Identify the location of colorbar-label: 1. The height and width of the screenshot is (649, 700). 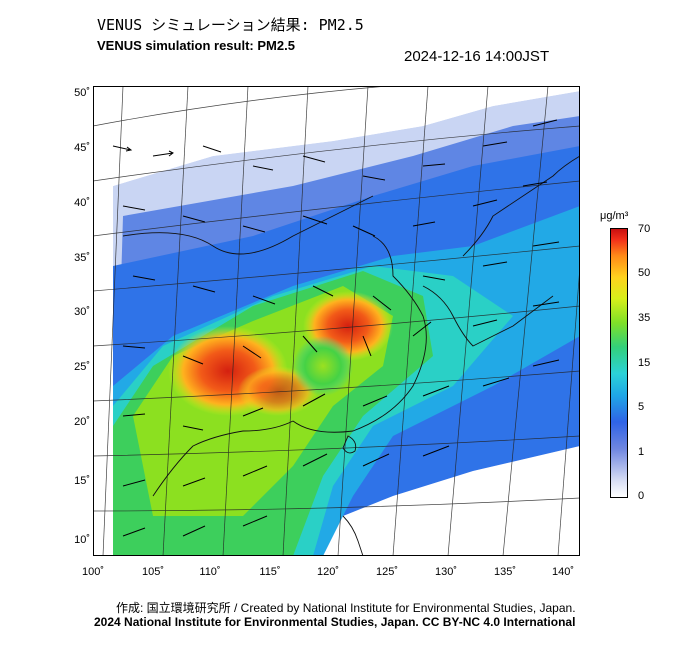
(641, 452).